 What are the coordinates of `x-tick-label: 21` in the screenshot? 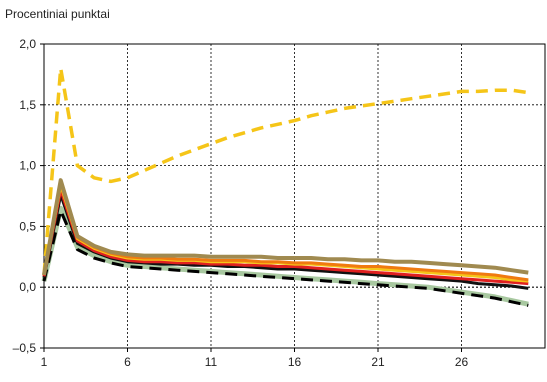 It's located at (378, 362).